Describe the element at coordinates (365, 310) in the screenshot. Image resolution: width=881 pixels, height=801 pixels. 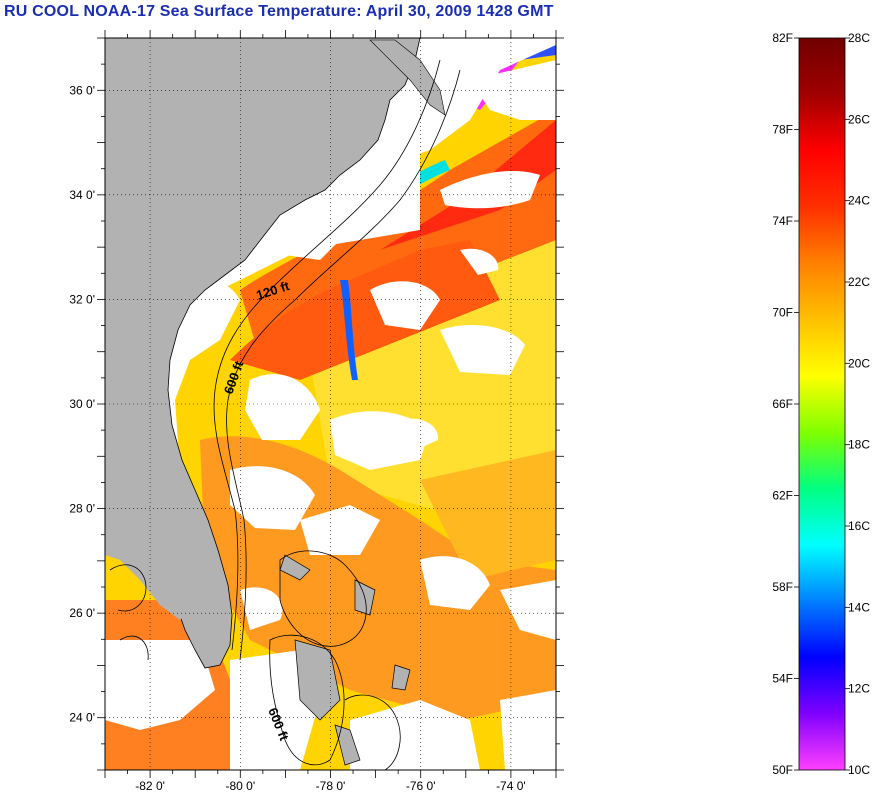
I see `gulf-stream-core` at that location.